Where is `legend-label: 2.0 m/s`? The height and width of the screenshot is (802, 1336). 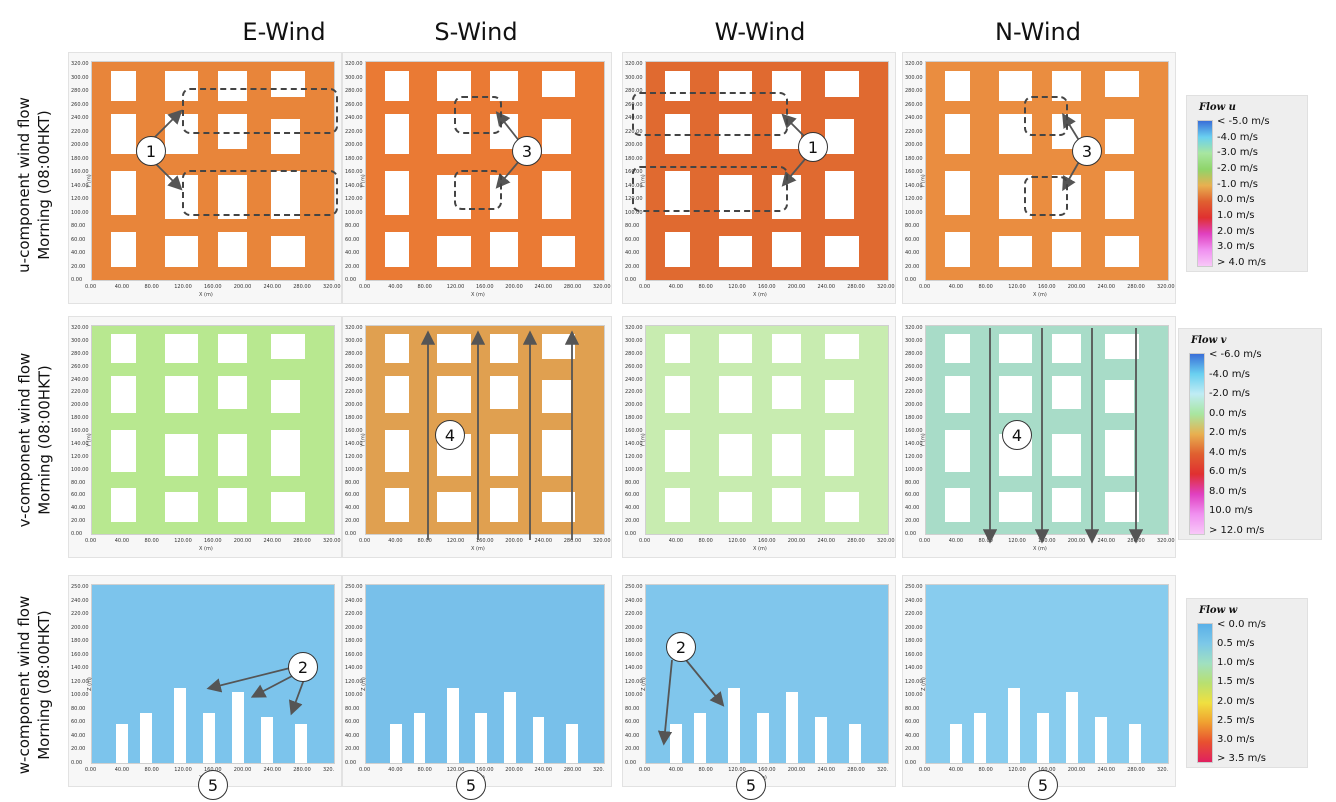 legend-label: 2.0 m/s is located at coordinates (1228, 433).